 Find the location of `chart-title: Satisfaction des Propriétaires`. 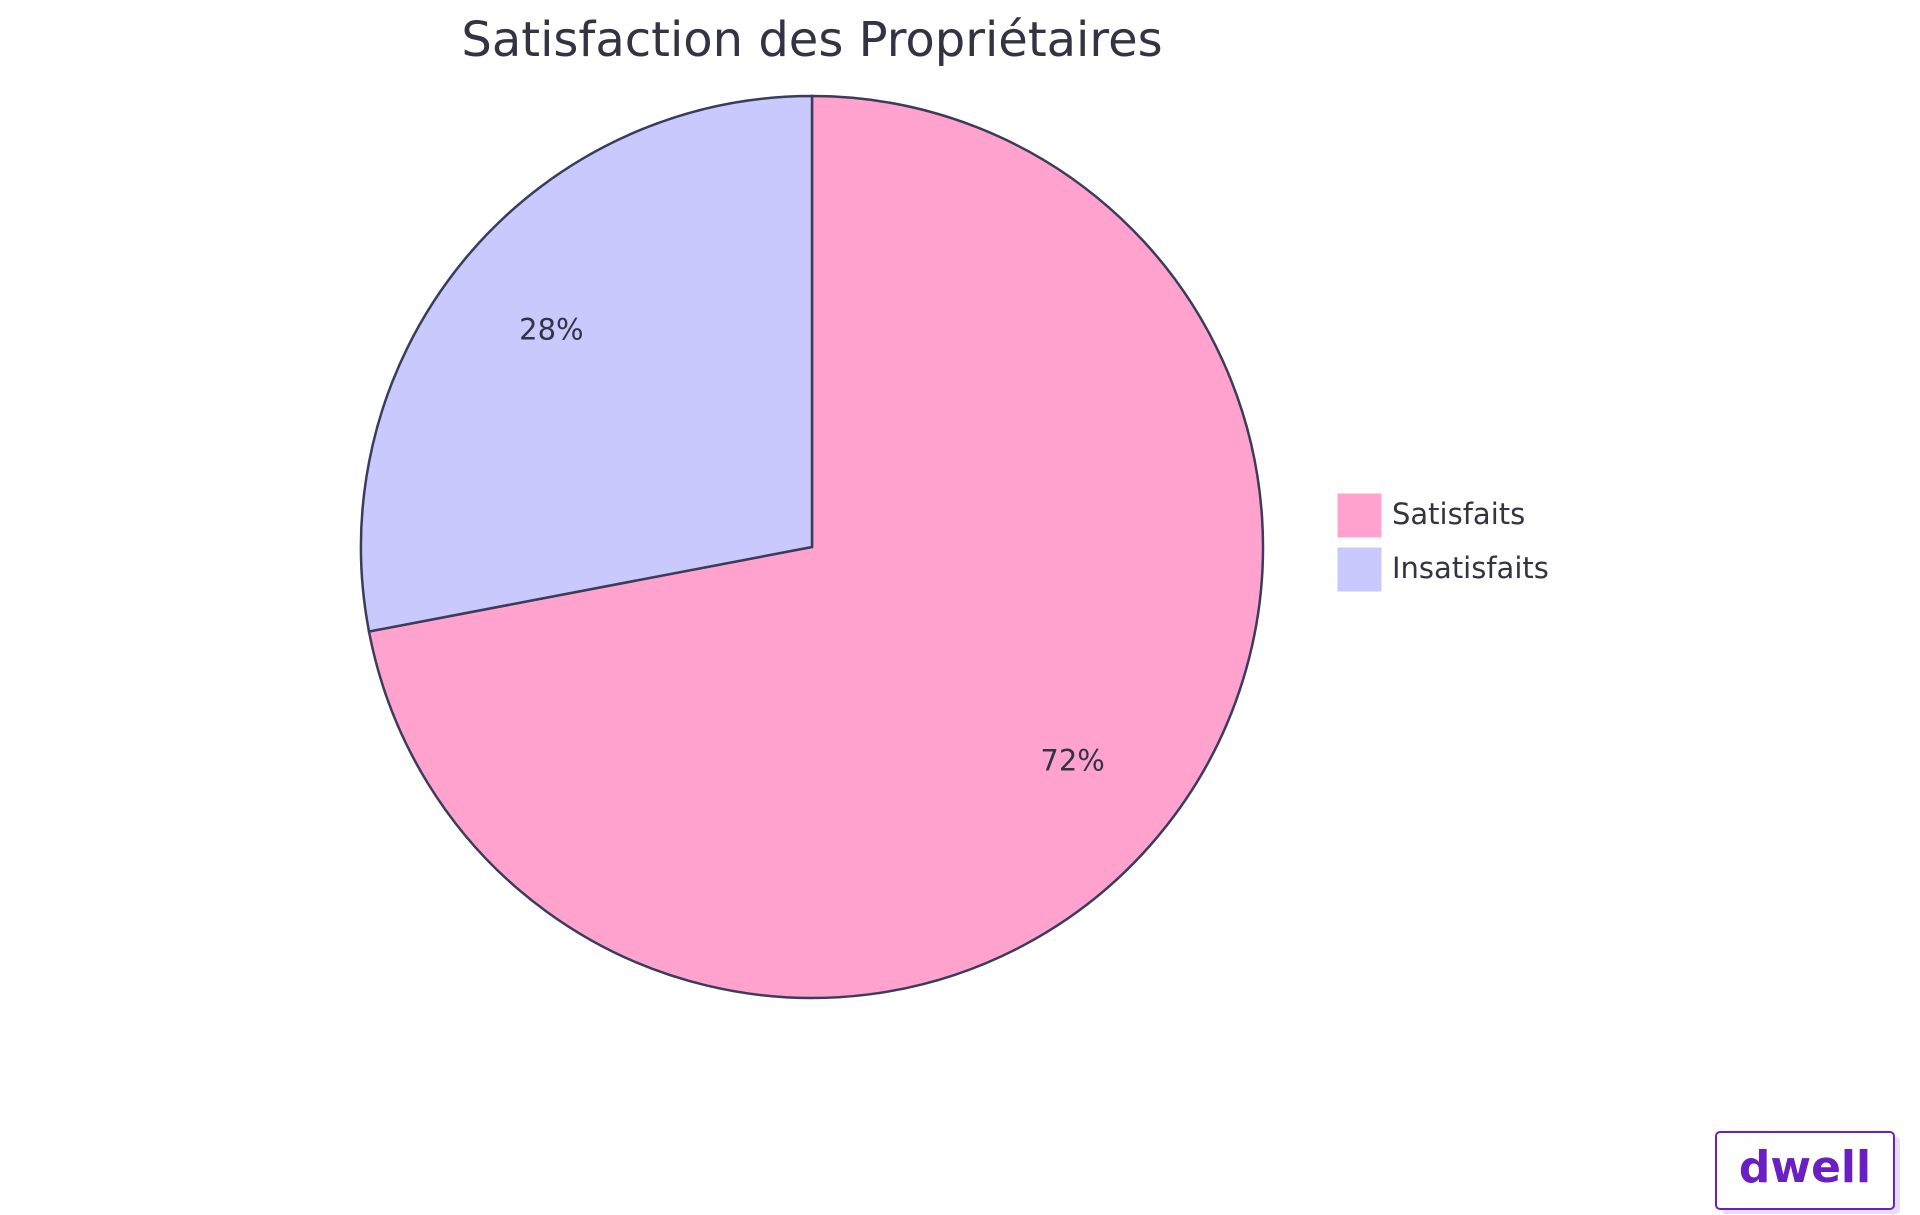

chart-title: Satisfaction des Propriétaires is located at coordinates (811, 40).